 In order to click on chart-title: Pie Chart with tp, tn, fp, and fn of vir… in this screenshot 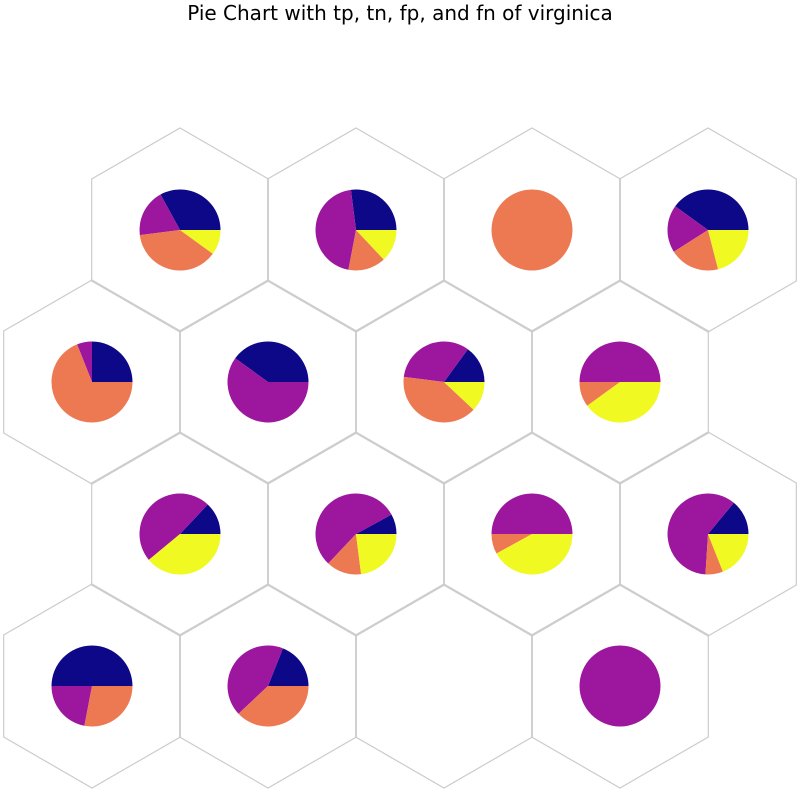, I will do `click(400, 13)`.